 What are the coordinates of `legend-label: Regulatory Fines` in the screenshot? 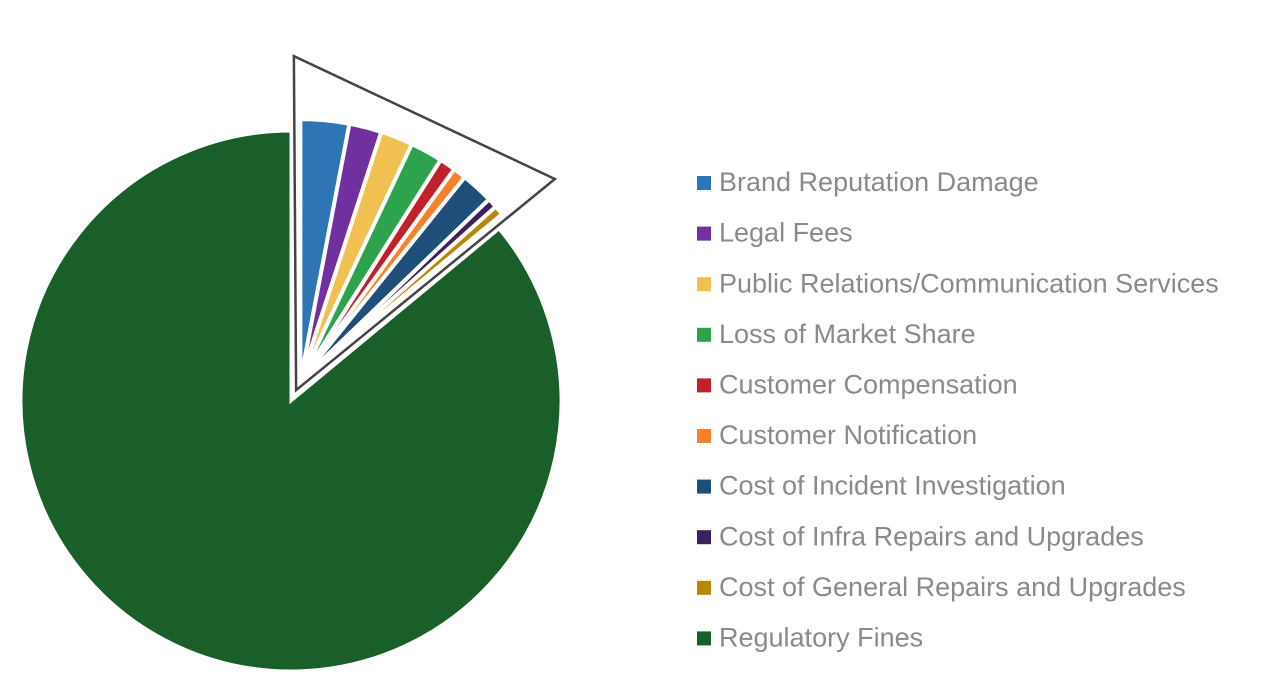 It's located at (821, 638).